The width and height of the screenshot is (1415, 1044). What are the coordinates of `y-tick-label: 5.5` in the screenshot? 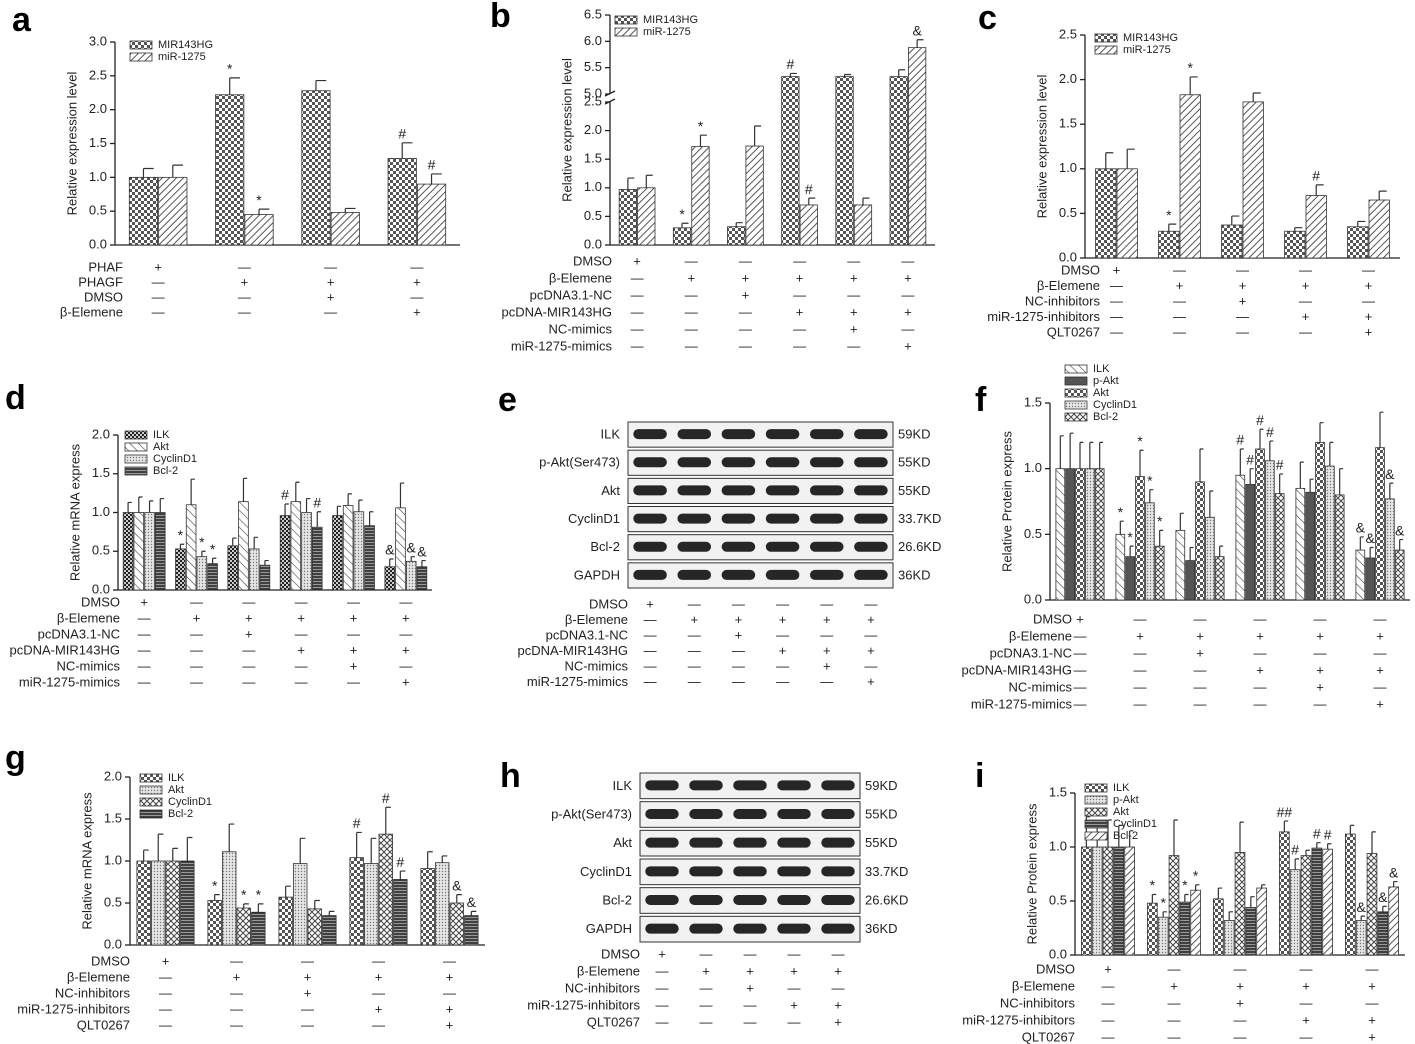 It's located at (593, 66).